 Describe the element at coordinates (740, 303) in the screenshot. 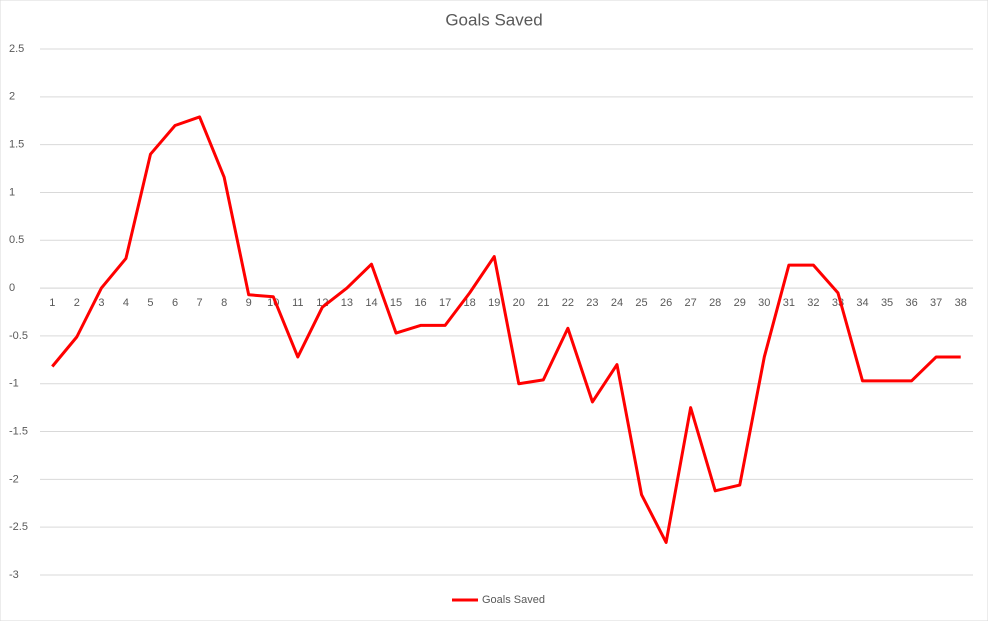

I see `x-tick-label: 29` at that location.